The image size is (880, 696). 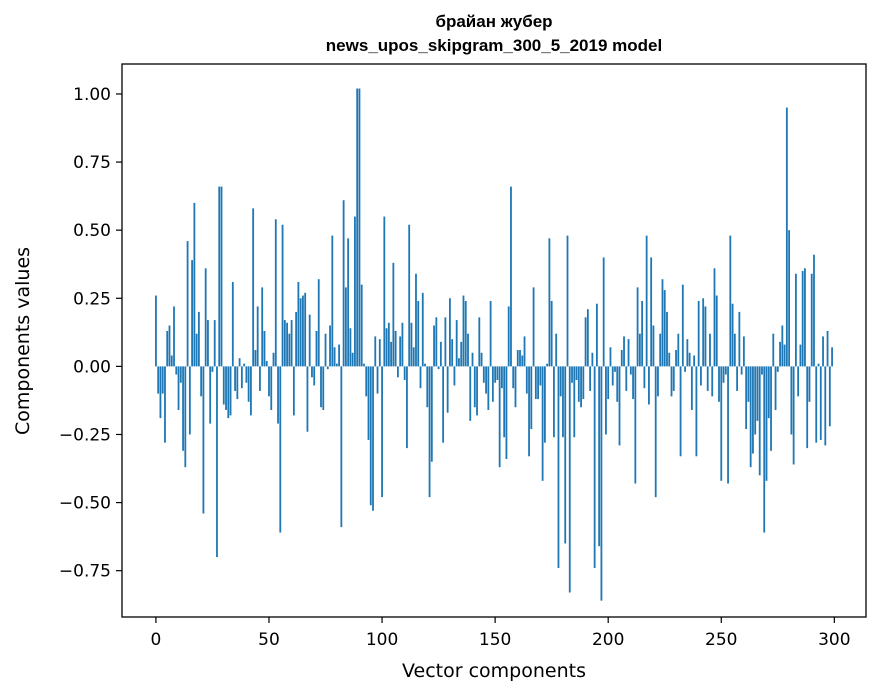 I want to click on x-tick-label: 100, so click(x=382, y=640).